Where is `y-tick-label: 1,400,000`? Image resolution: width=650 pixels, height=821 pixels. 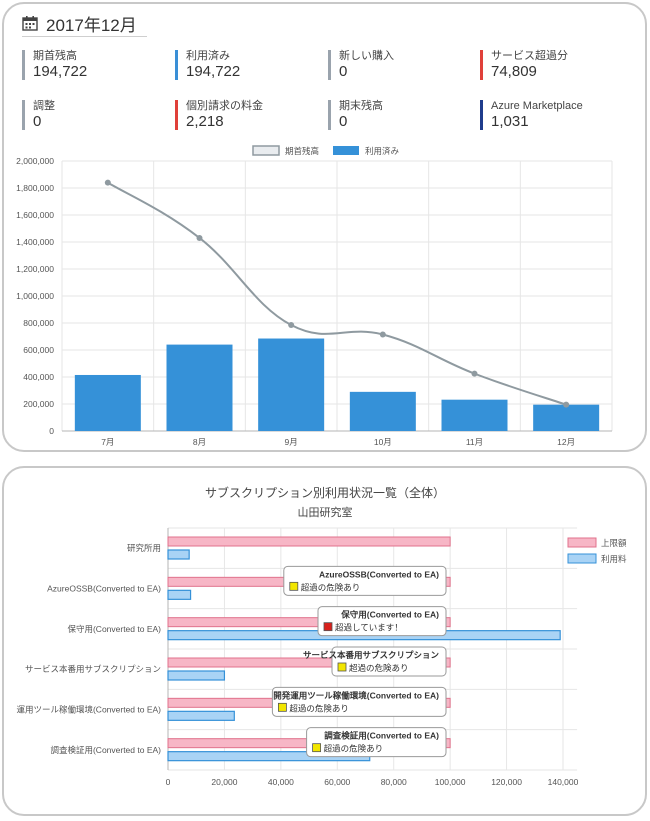
y-tick-label: 1,400,000 is located at coordinates (35, 242).